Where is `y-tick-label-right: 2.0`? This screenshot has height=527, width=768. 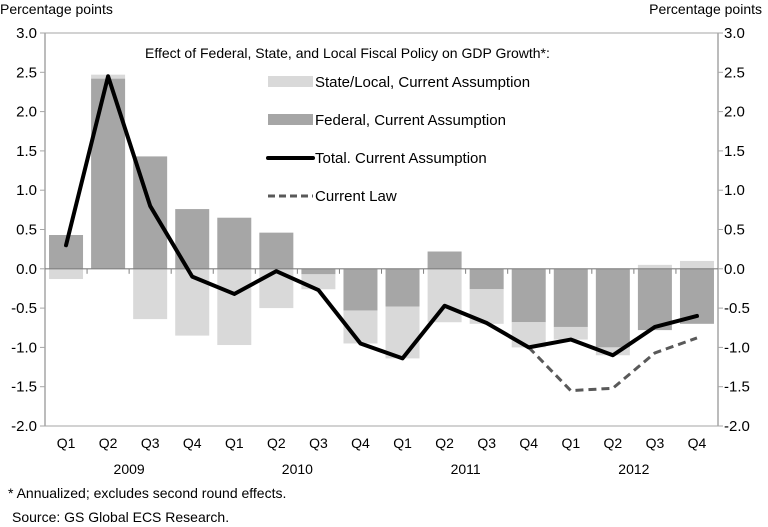 y-tick-label-right: 2.0 is located at coordinates (734, 112).